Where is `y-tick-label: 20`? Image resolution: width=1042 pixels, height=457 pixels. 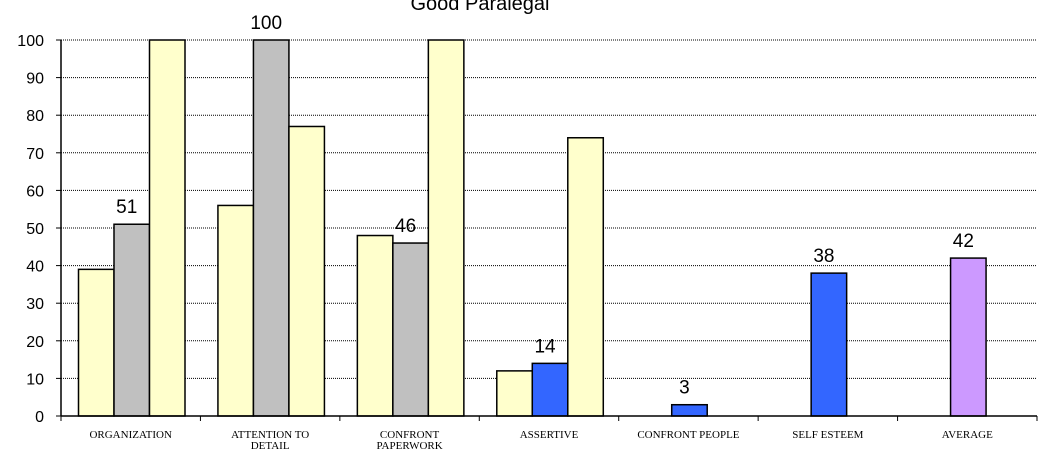 y-tick-label: 20 is located at coordinates (35, 342).